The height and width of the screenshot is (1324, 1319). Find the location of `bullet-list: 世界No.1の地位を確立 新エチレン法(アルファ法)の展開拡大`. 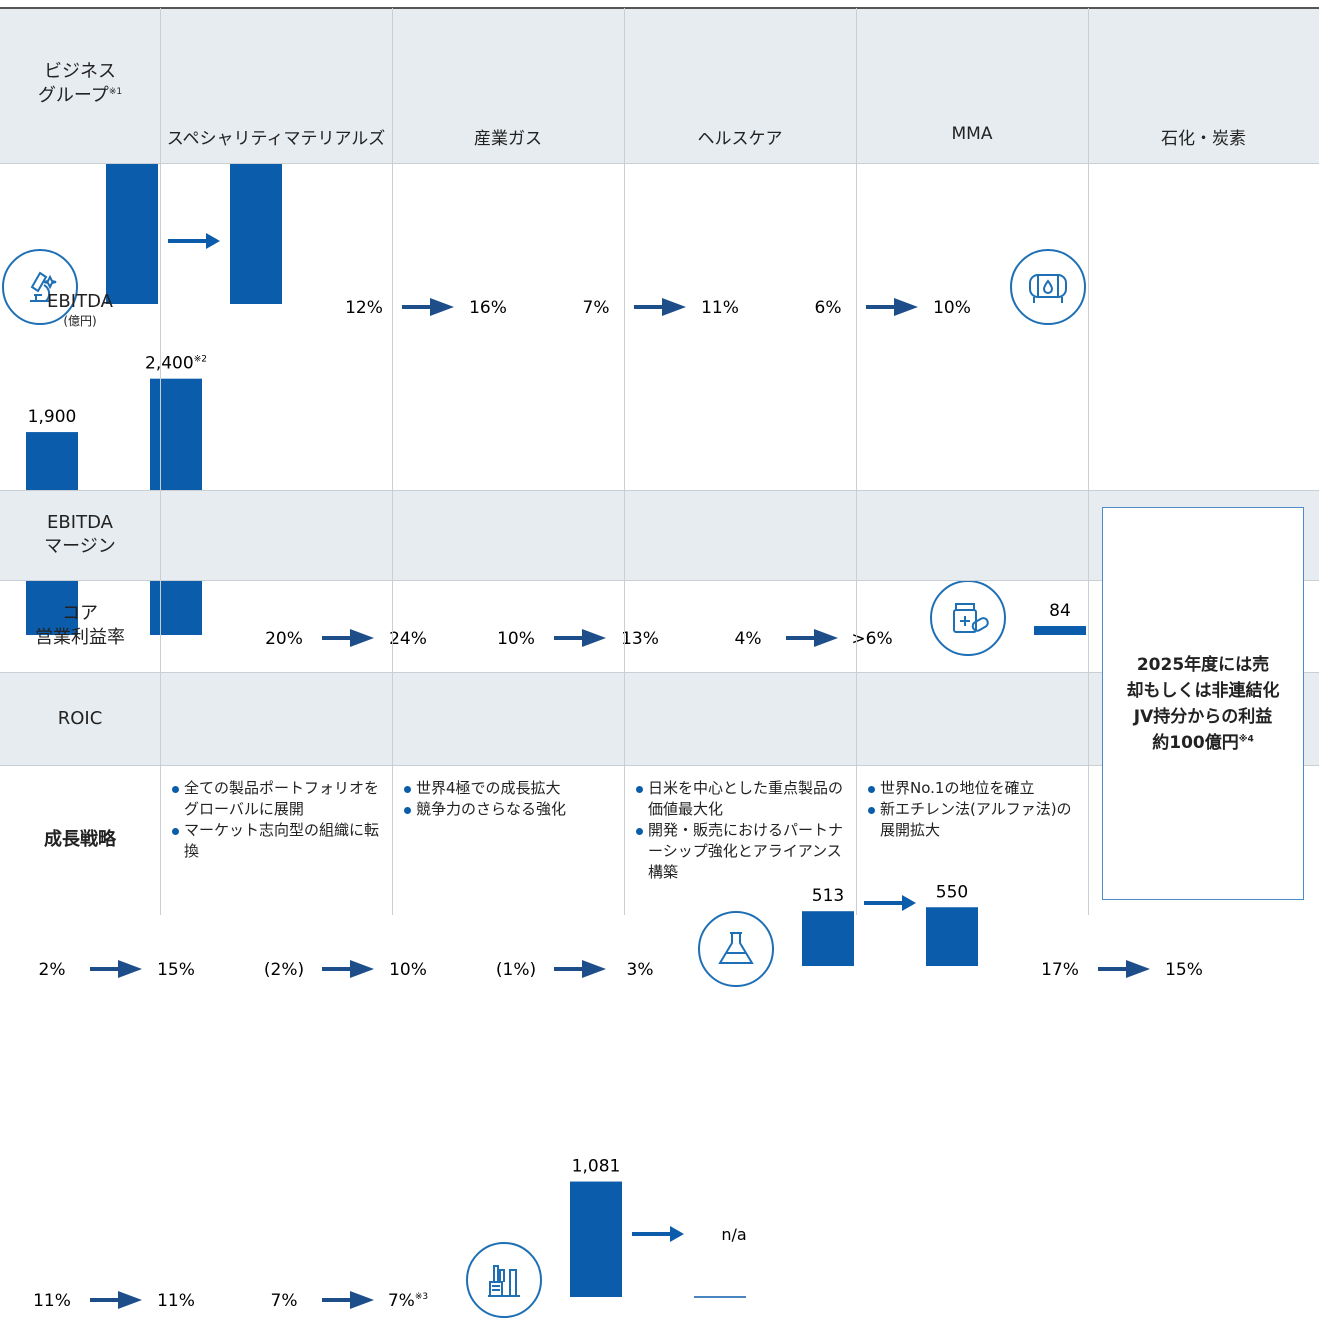

bullet-list: 世界No.1の地位を確立 新エチレン法(アルファ法)の展開拡大 is located at coordinates (972, 809).